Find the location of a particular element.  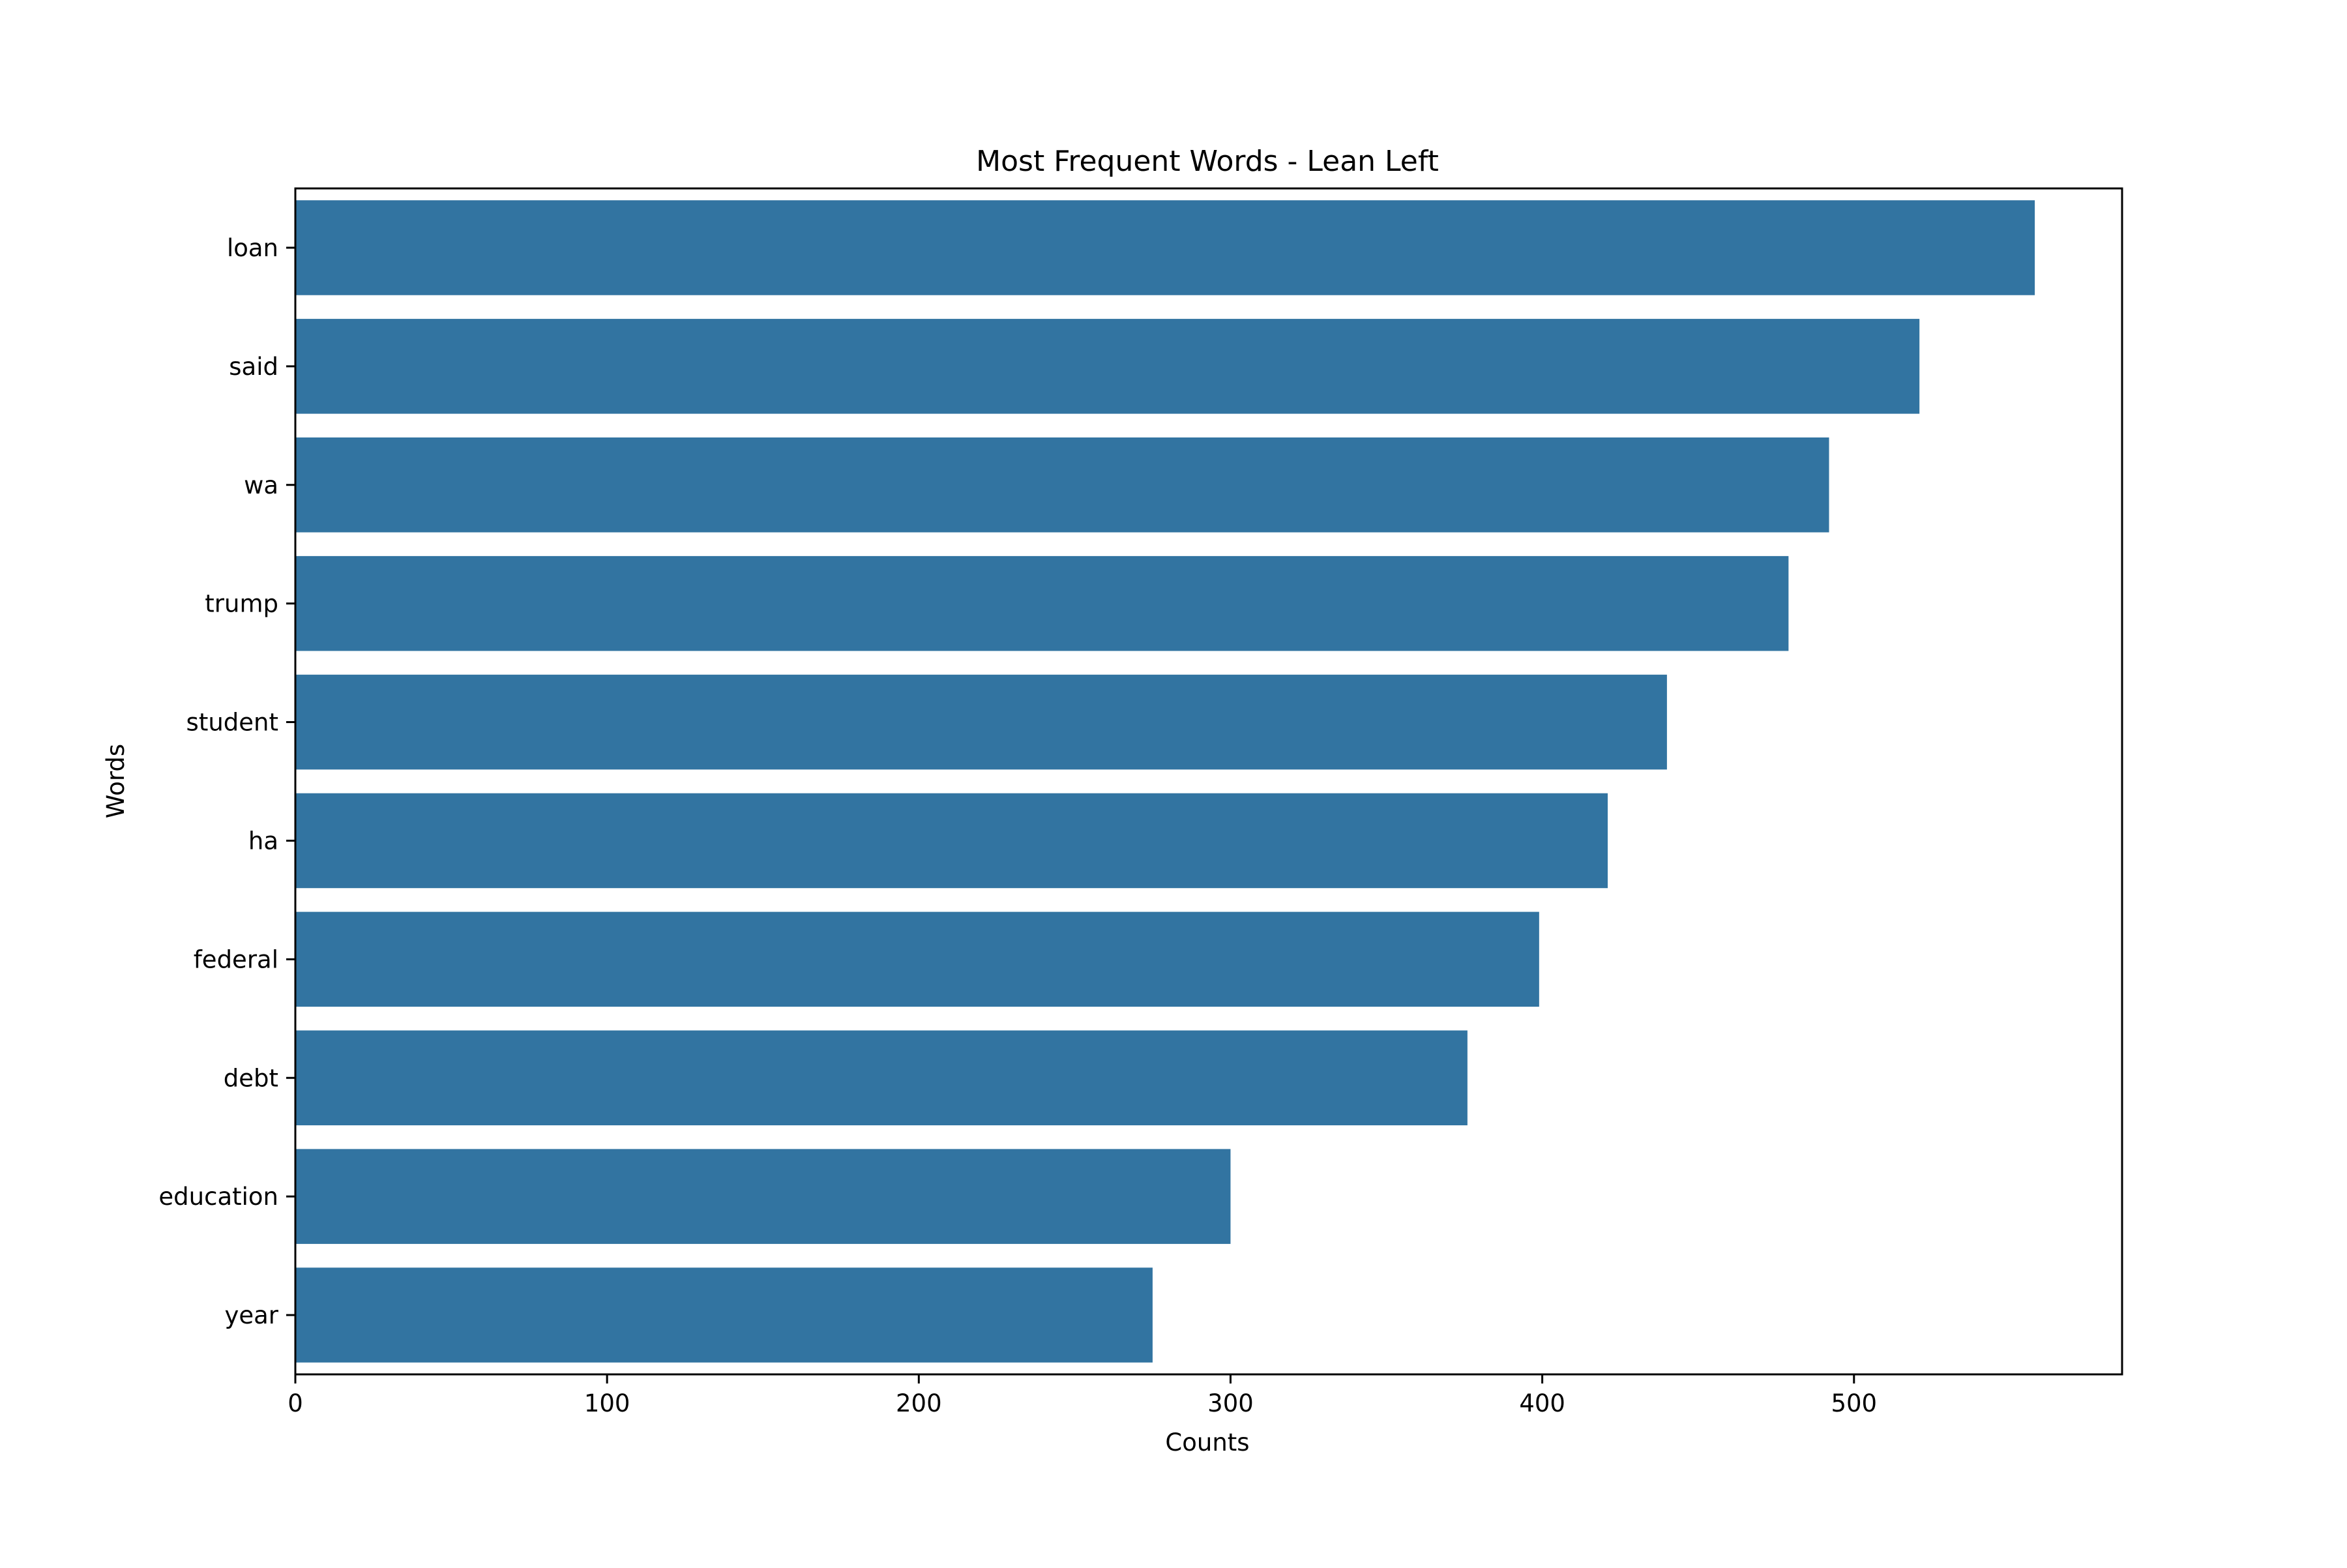

bar-ha is located at coordinates (951, 841).